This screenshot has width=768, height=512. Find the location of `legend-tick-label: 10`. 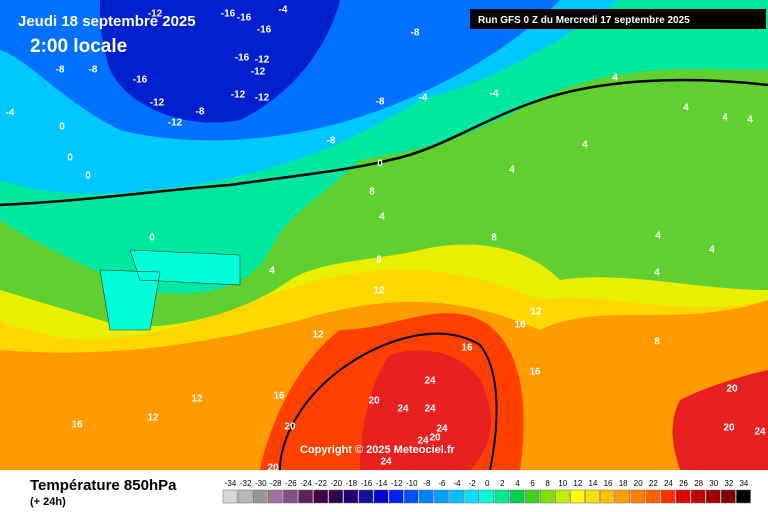

legend-tick-label: 10 is located at coordinates (562, 483).